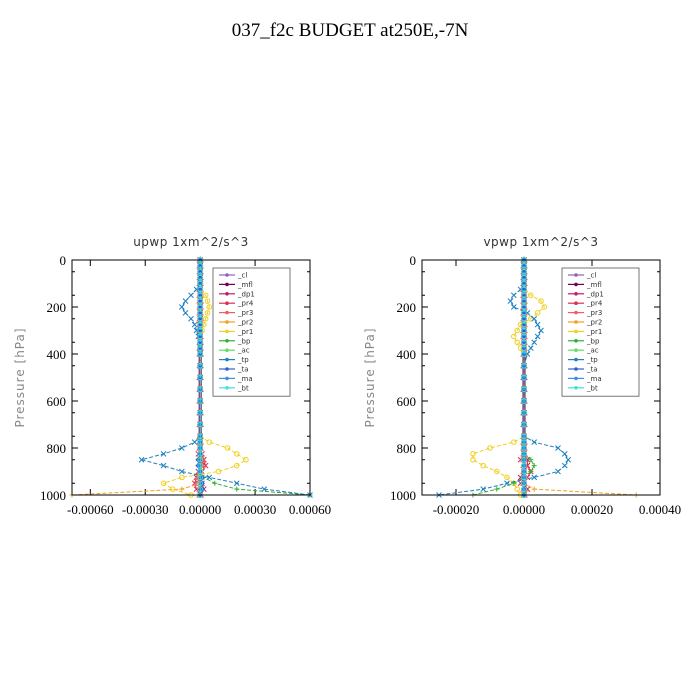  I want to click on x-tick-label: 0.00020, so click(592, 509).